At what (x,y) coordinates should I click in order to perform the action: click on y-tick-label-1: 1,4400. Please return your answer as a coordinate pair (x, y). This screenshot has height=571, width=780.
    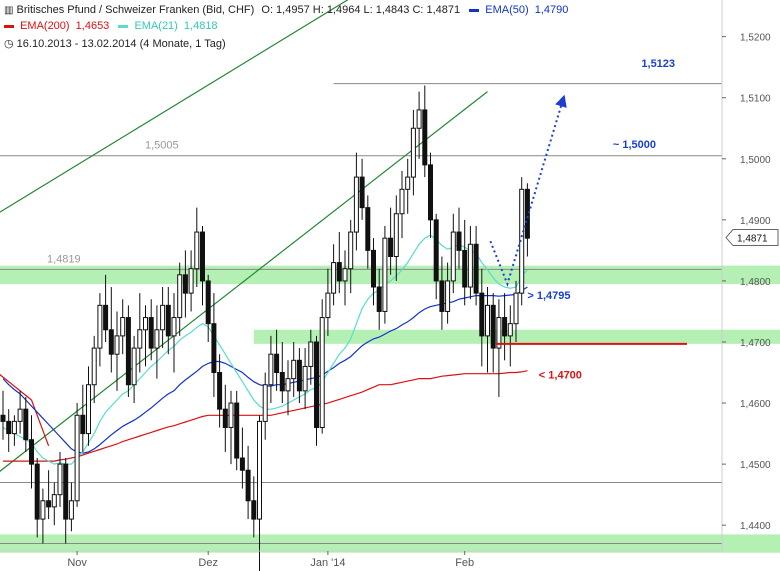
    Looking at the image, I should click on (755, 526).